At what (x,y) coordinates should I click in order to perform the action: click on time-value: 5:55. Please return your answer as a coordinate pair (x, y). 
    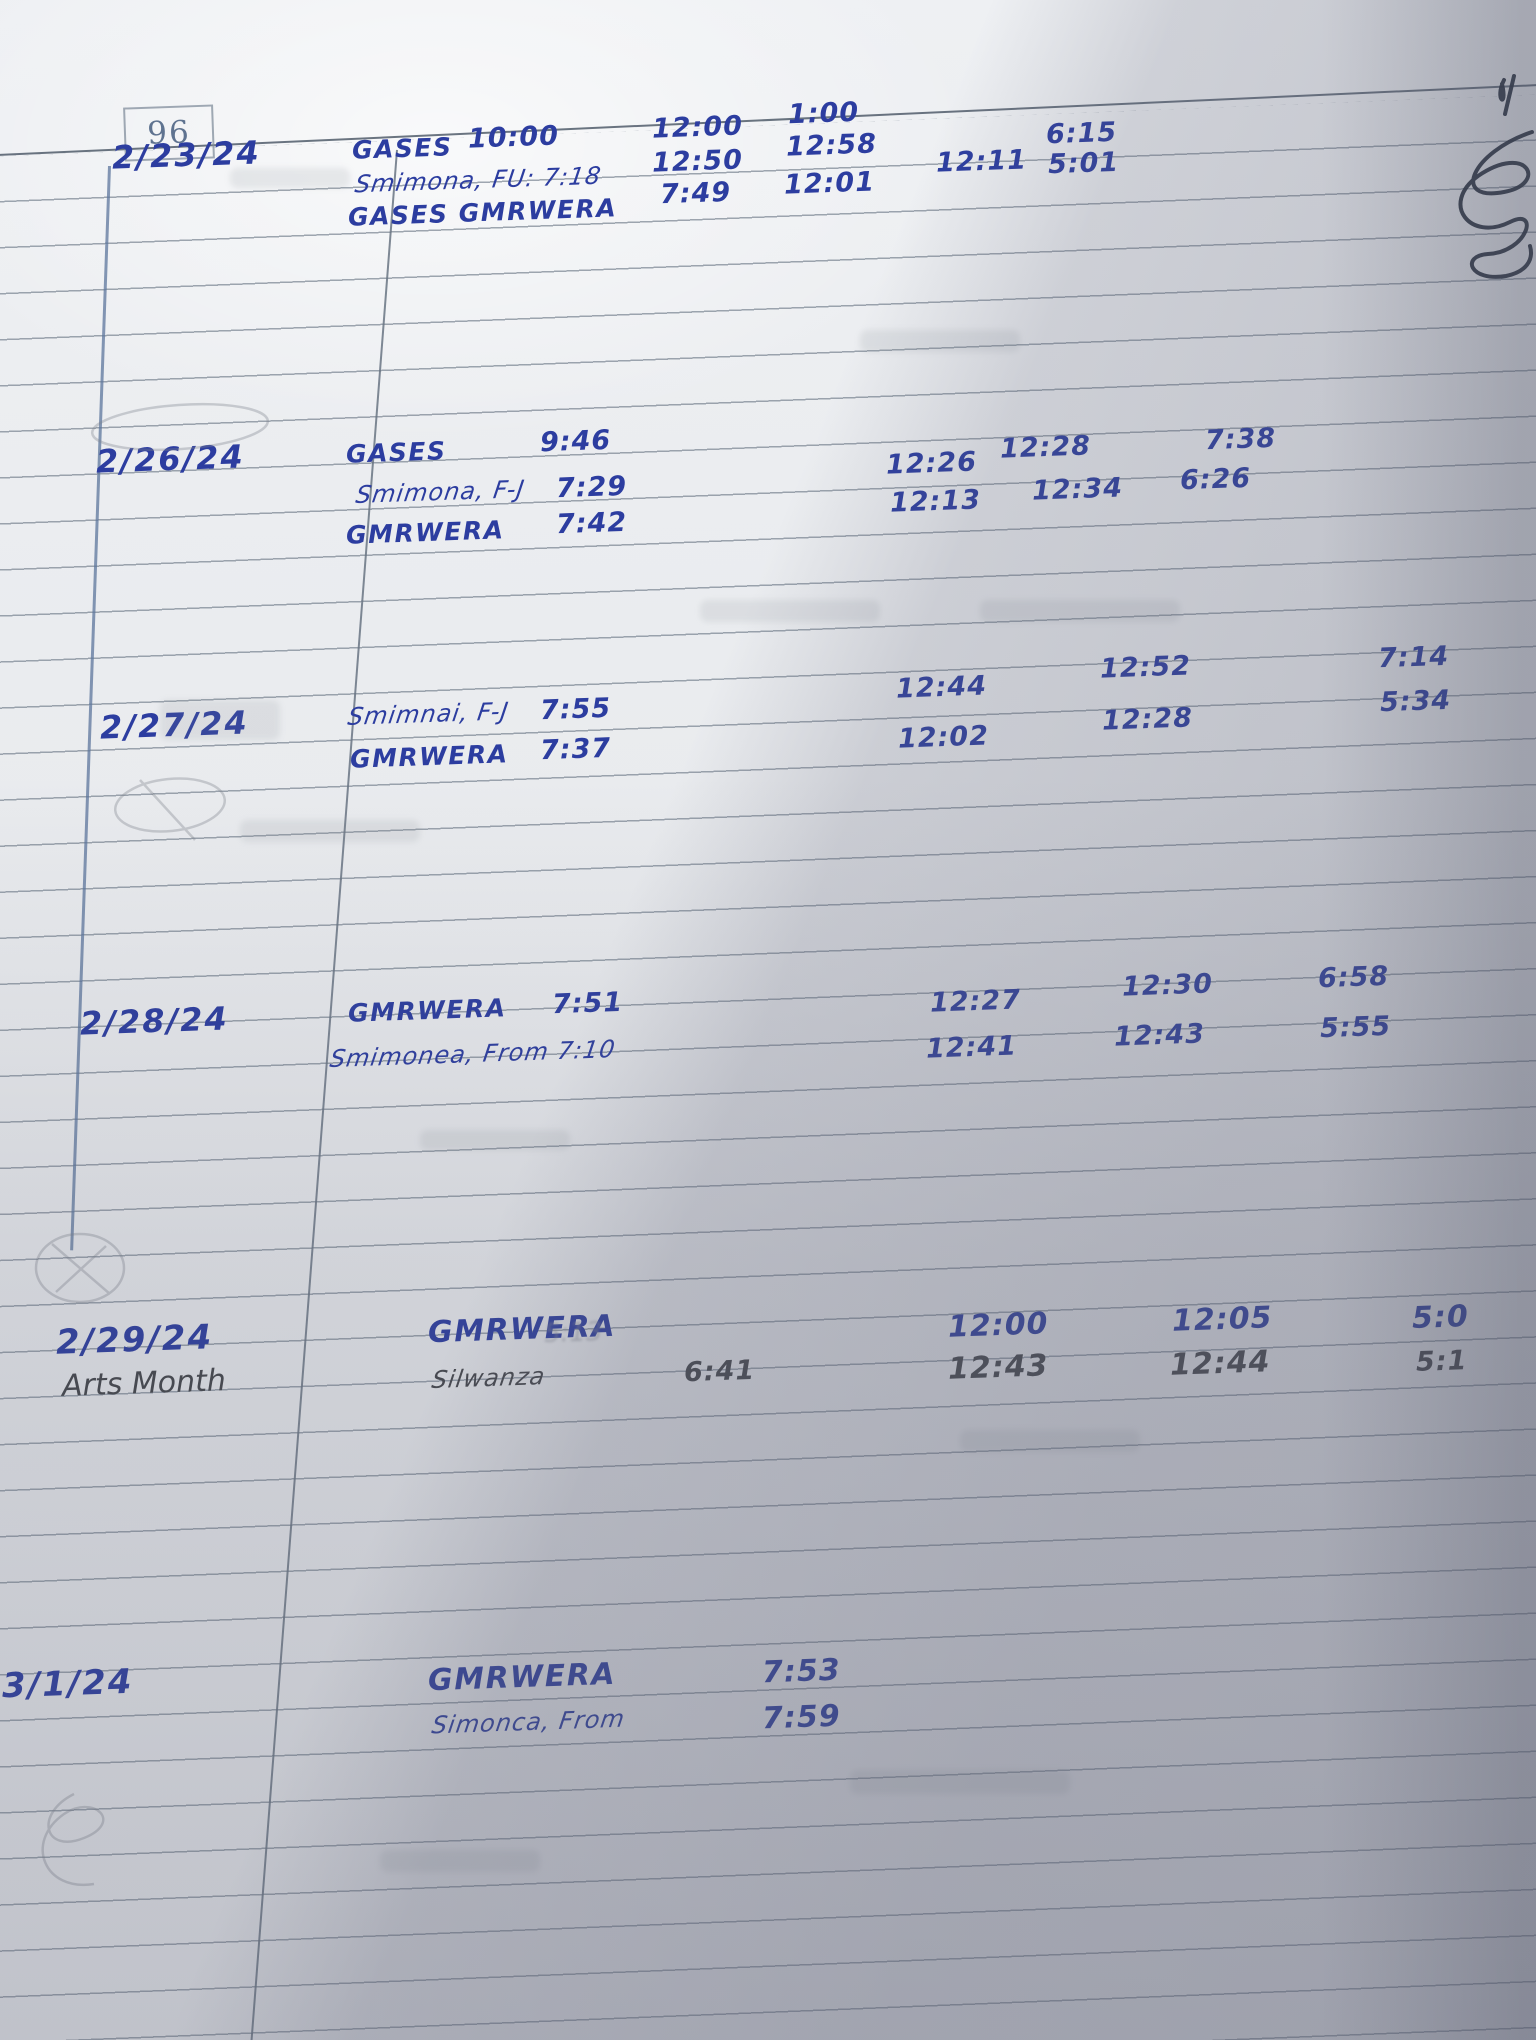
    Looking at the image, I should click on (1355, 1027).